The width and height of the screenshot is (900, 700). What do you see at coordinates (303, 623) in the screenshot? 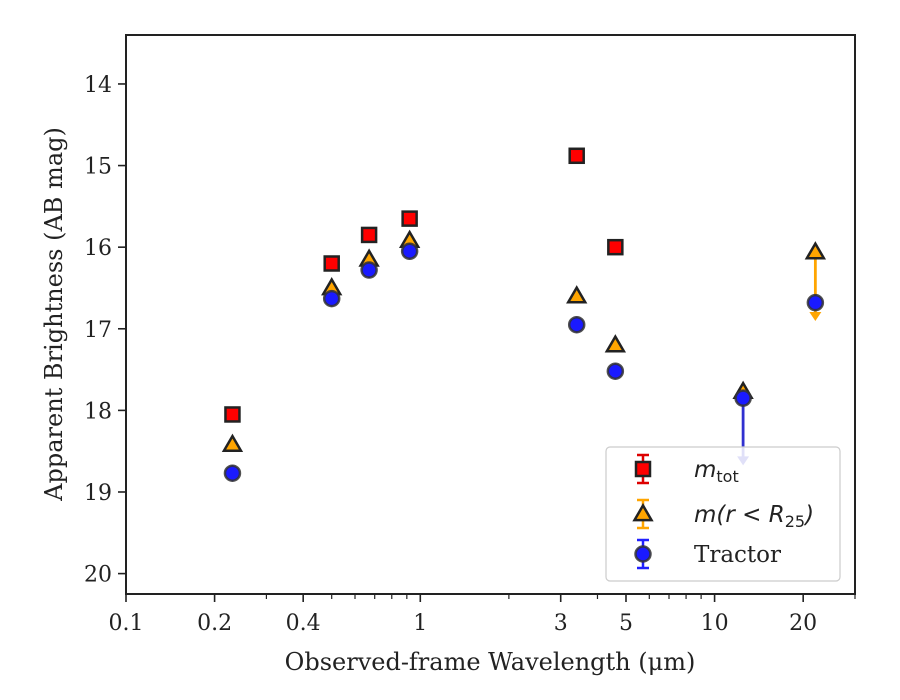
I see `x-tick-label: 0.4` at bounding box center [303, 623].